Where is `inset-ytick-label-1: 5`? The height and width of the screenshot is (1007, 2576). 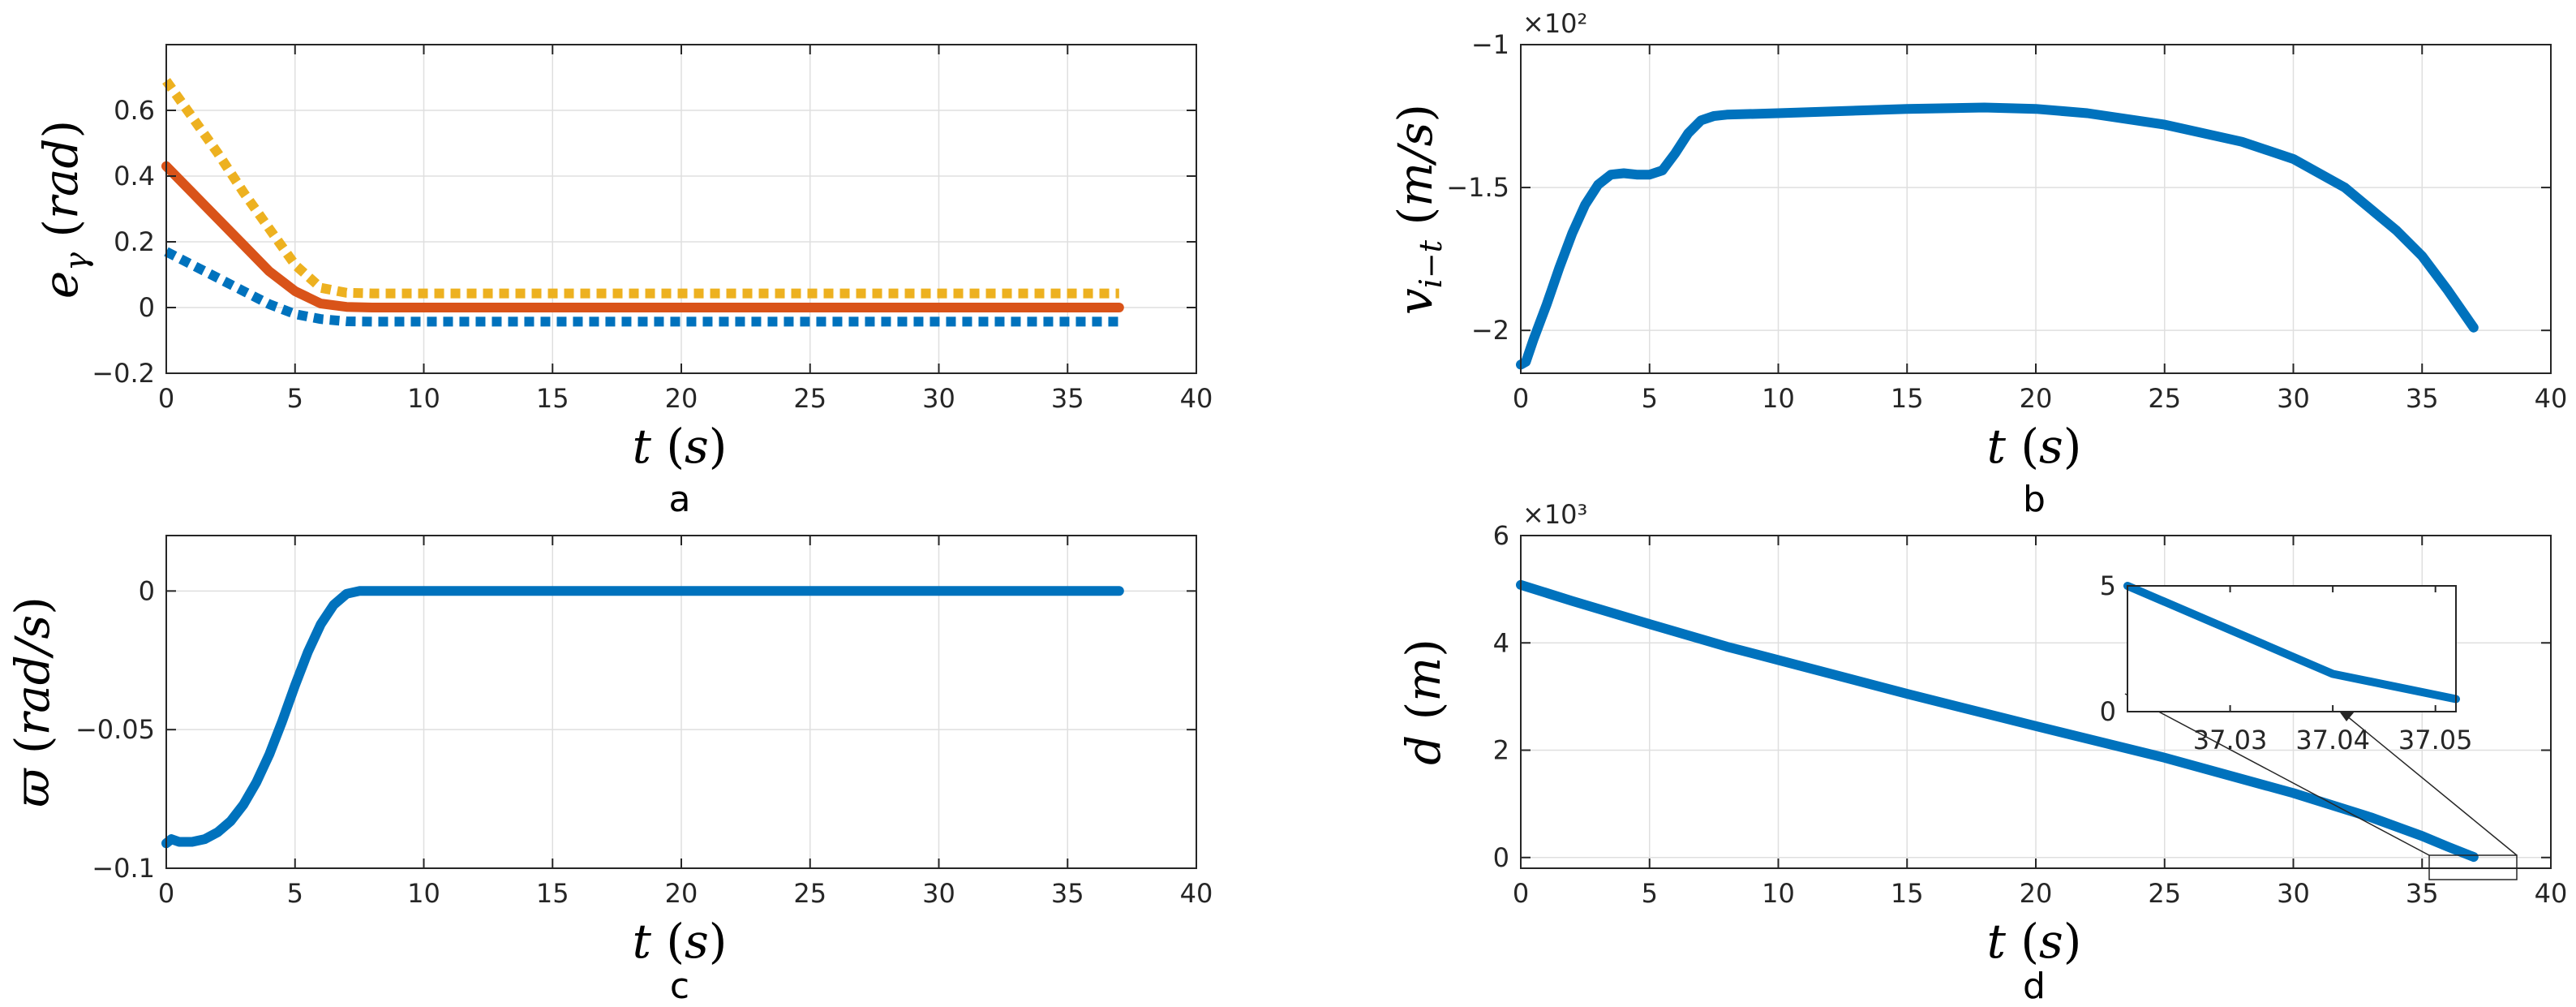
inset-ytick-label-1: 5 is located at coordinates (2108, 585).